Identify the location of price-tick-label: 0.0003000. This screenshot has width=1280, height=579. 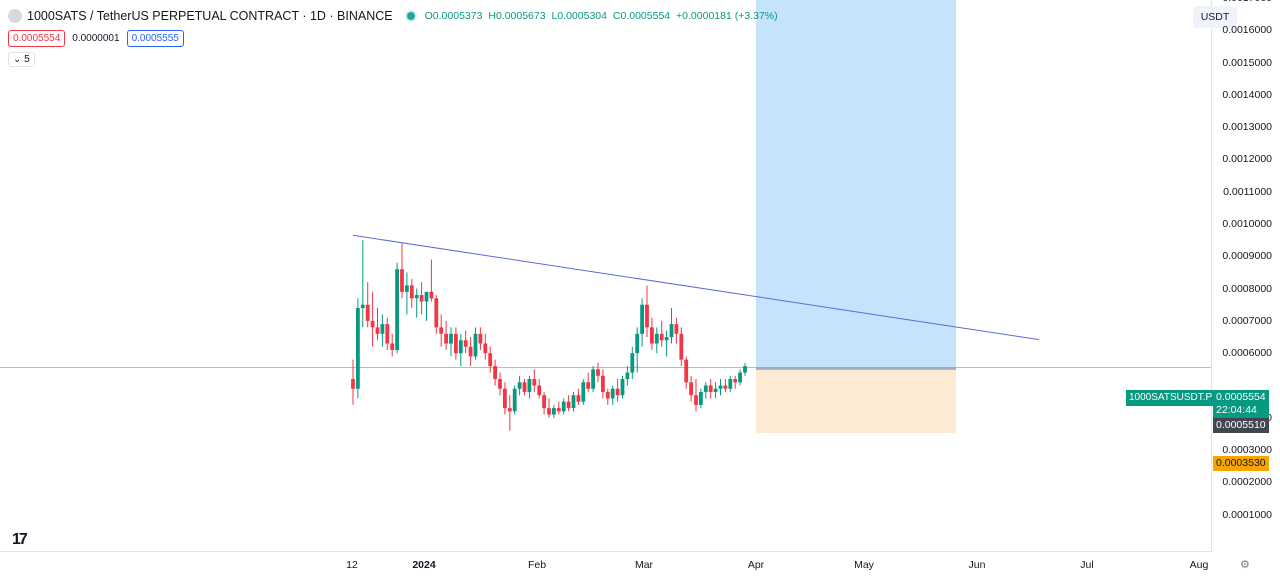
(1247, 450).